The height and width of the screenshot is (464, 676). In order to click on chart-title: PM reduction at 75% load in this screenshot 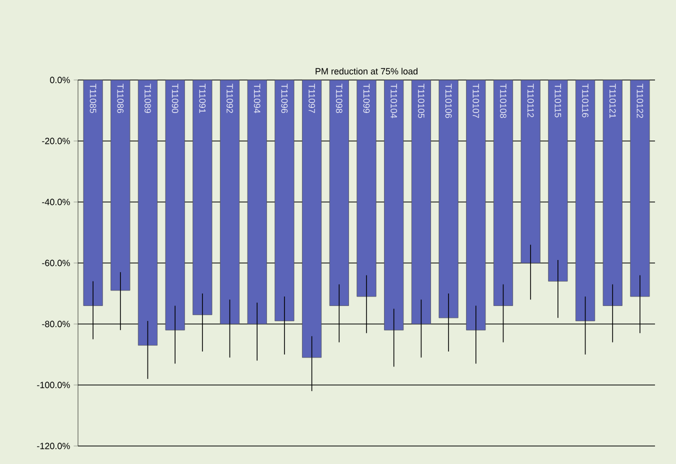, I will do `click(367, 71)`.